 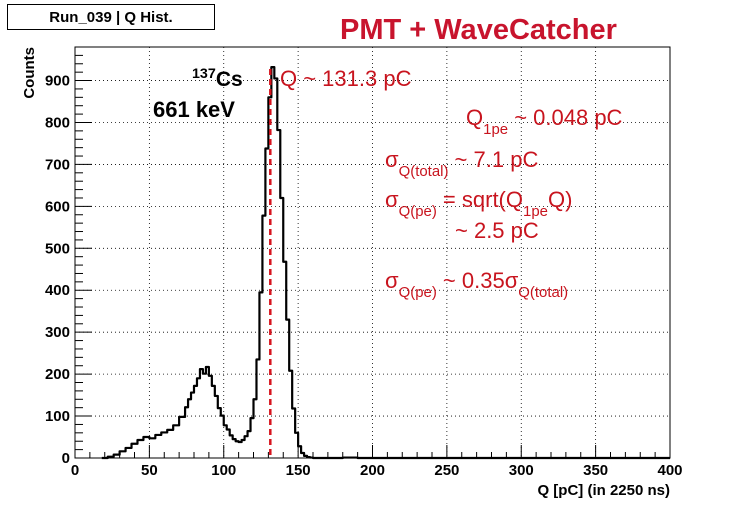 What do you see at coordinates (111, 17) in the screenshot?
I see `histogram-name-box: Run_039 | Q Hist.` at bounding box center [111, 17].